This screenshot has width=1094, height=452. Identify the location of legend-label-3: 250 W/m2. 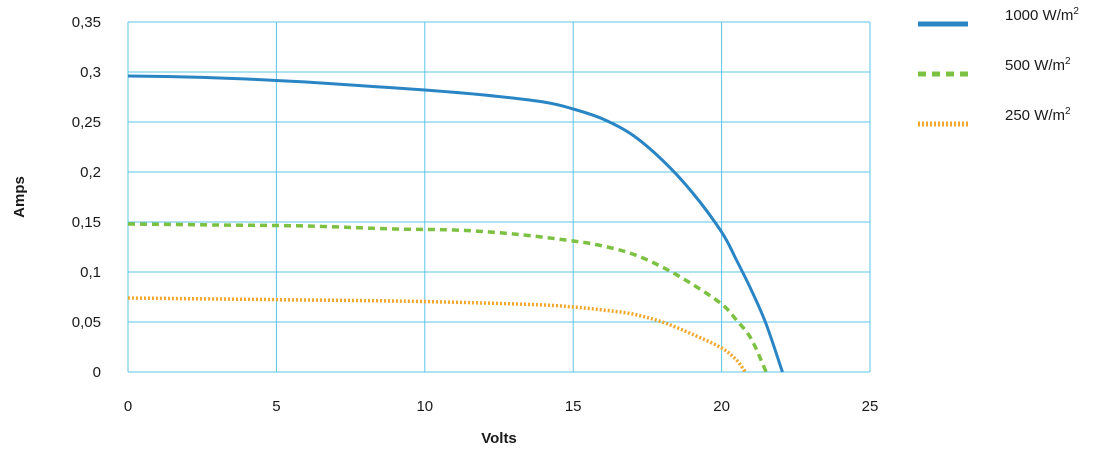
(1038, 115).